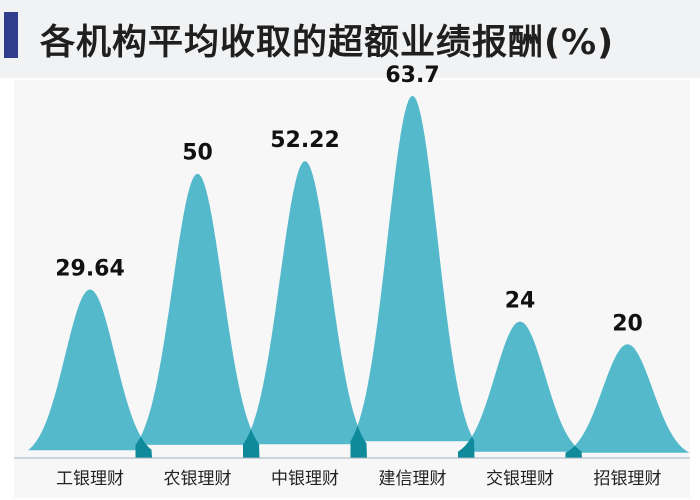 This screenshot has height=500, width=700. Describe the element at coordinates (305, 479) in the screenshot. I see `category-label: 中银理财` at that location.